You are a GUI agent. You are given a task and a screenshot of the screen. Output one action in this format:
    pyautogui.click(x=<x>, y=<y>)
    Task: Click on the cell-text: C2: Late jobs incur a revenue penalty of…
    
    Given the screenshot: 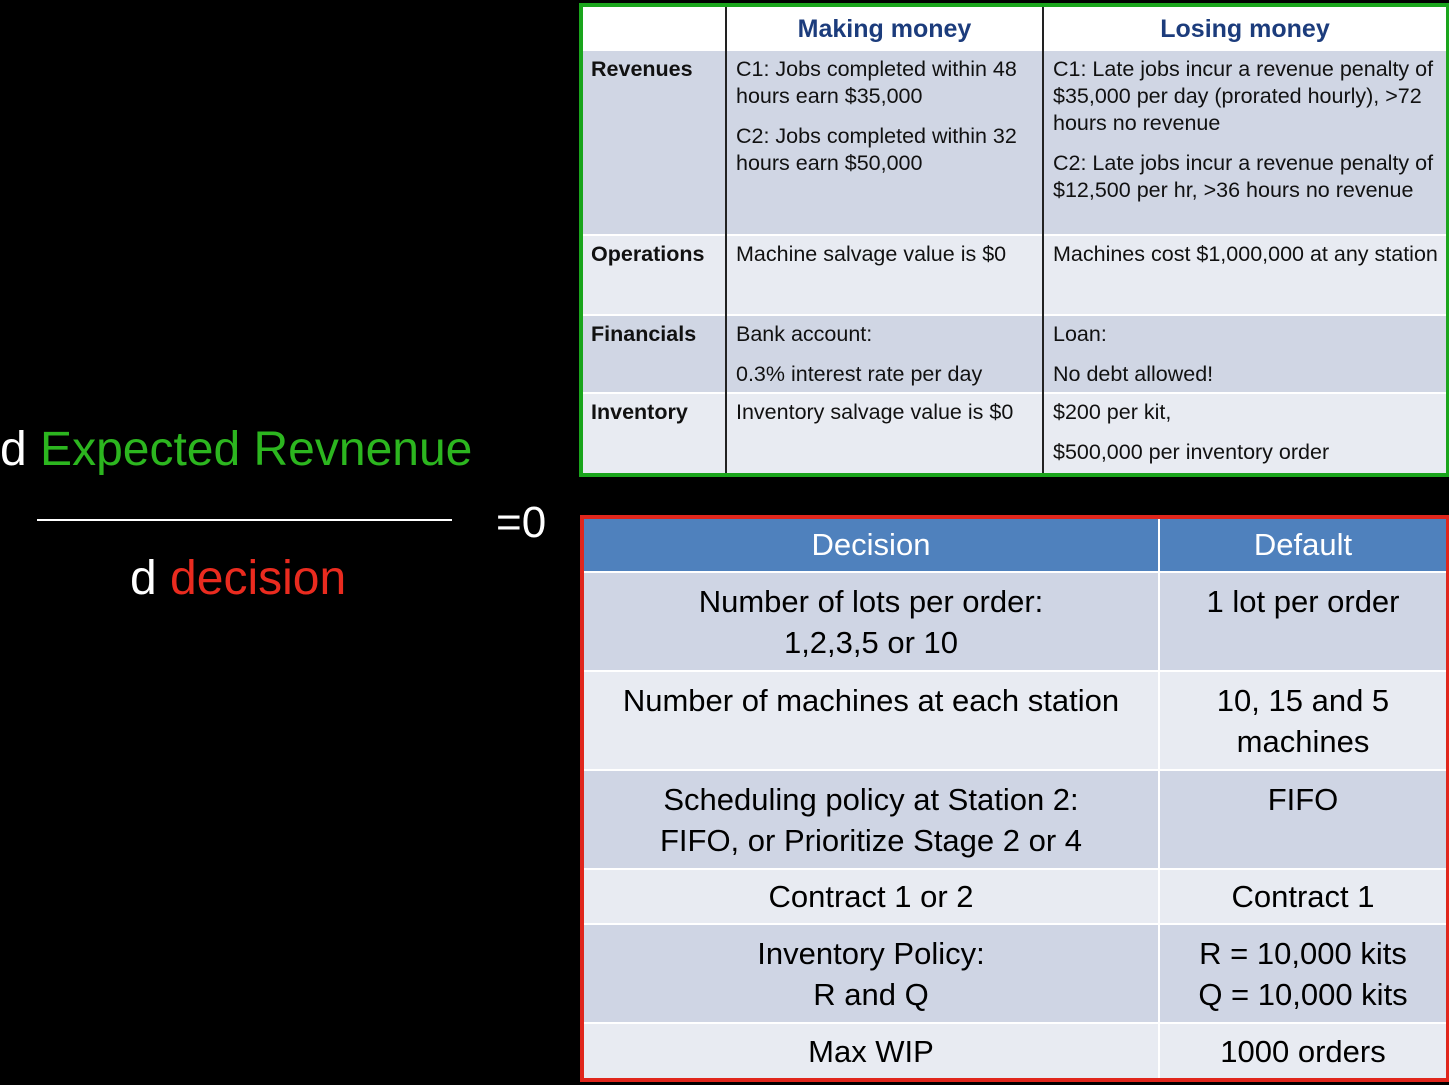 What is the action you would take?
    pyautogui.click(x=1243, y=176)
    